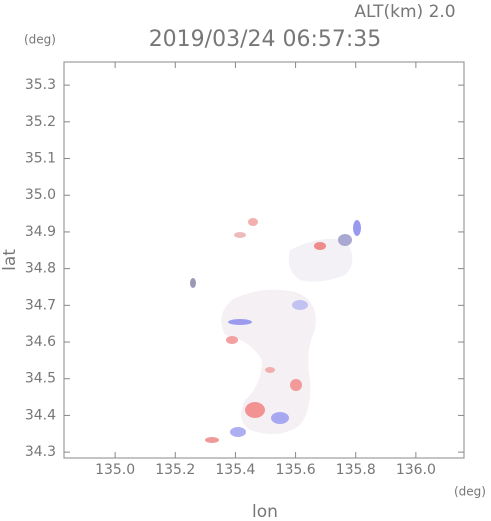 This screenshot has width=491, height=521. I want to click on y-tick-label: 34.9, so click(40, 232).